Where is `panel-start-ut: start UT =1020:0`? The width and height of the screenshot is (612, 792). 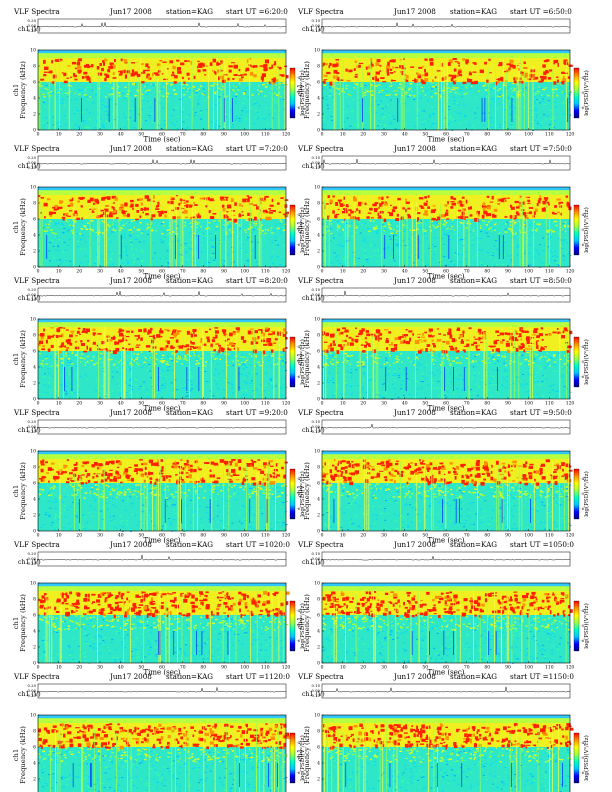 panel-start-ut: start UT =1020:0 is located at coordinates (258, 544).